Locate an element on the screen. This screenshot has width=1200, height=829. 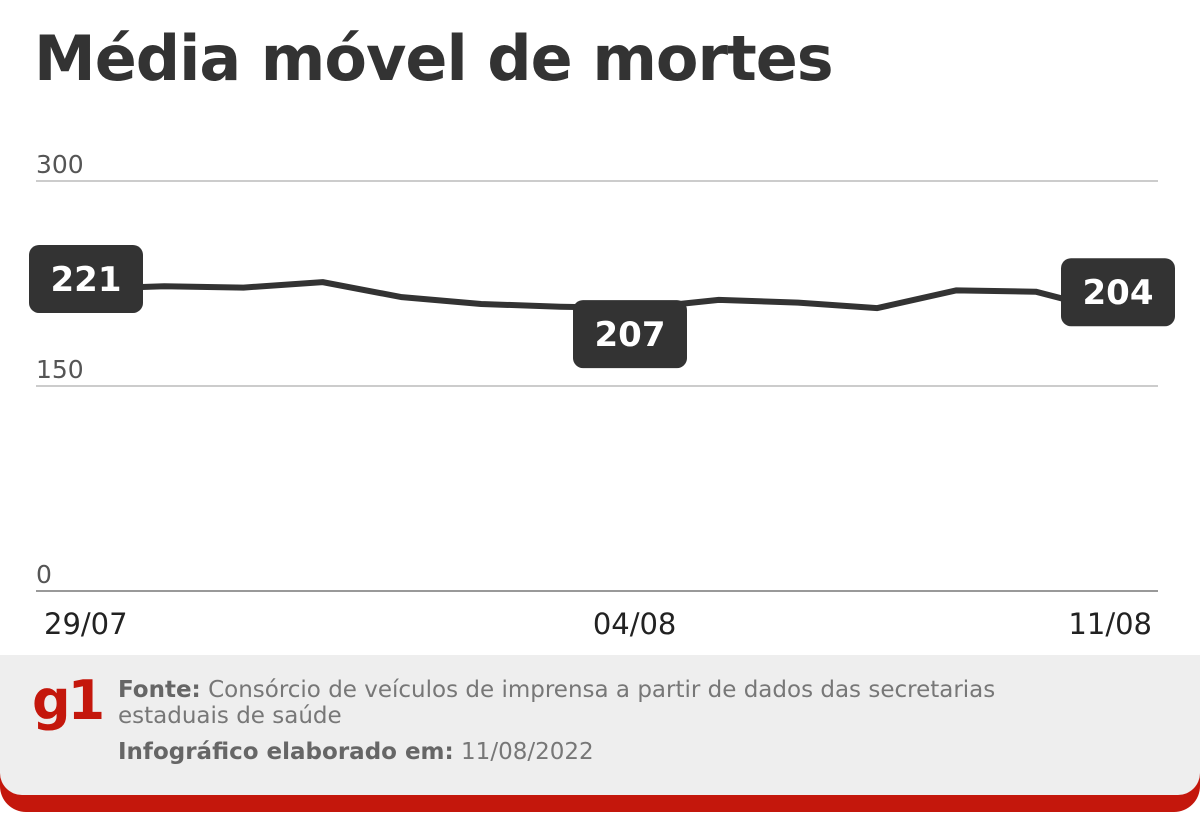
source-label: Fonte: is located at coordinates (159, 690).